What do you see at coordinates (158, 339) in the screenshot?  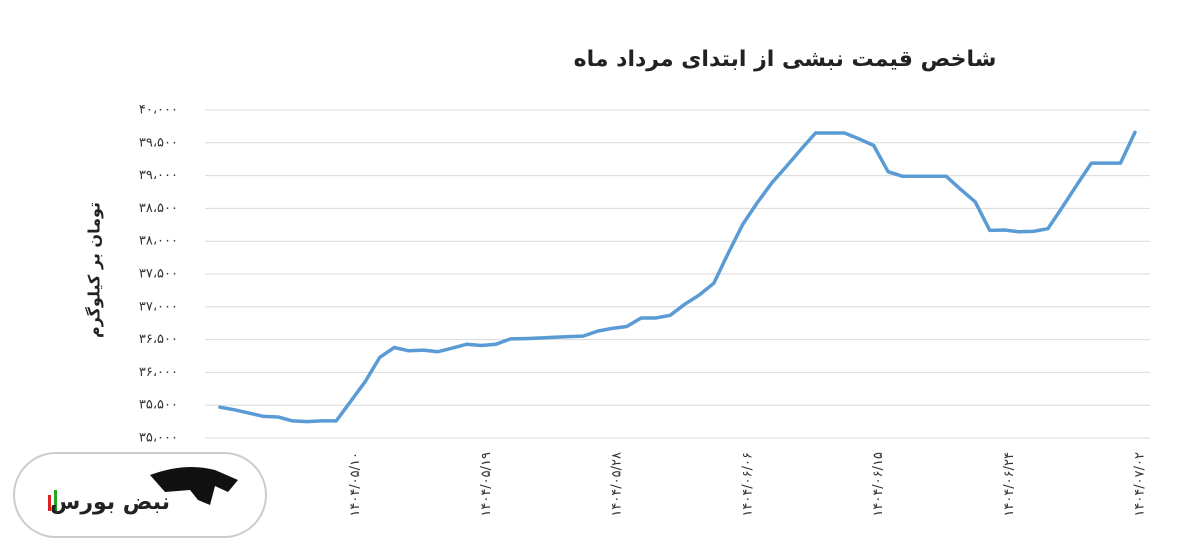 I see `y-tick-label: ۳۶،۵۰۰` at bounding box center [158, 339].